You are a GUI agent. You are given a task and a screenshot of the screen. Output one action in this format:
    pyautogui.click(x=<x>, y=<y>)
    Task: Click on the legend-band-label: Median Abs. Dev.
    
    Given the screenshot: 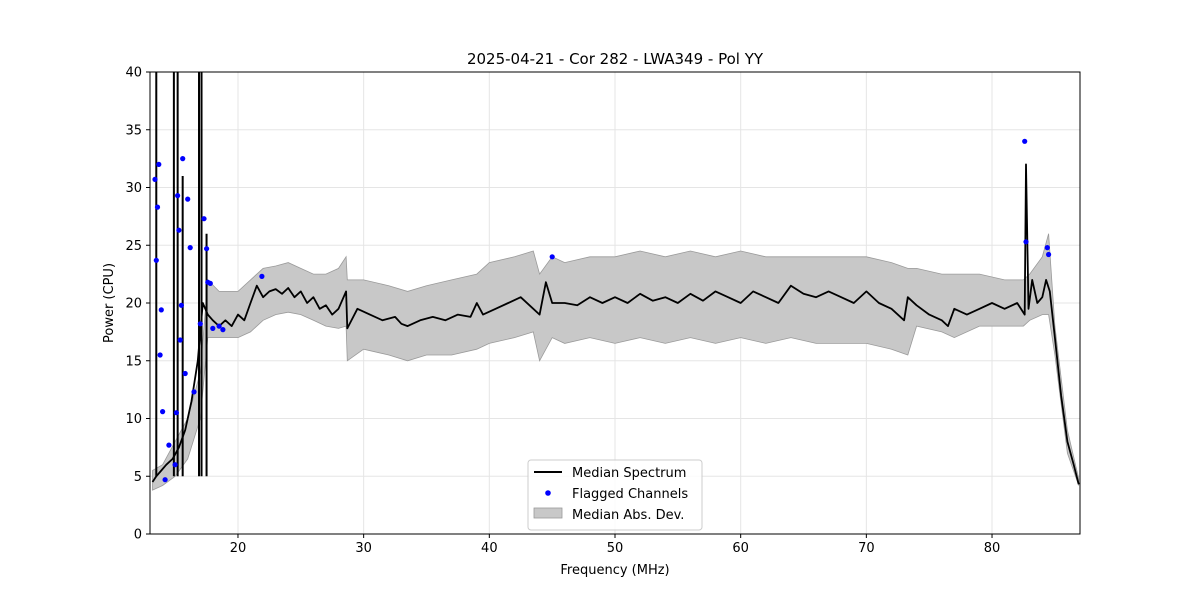 What is the action you would take?
    pyautogui.click(x=628, y=515)
    